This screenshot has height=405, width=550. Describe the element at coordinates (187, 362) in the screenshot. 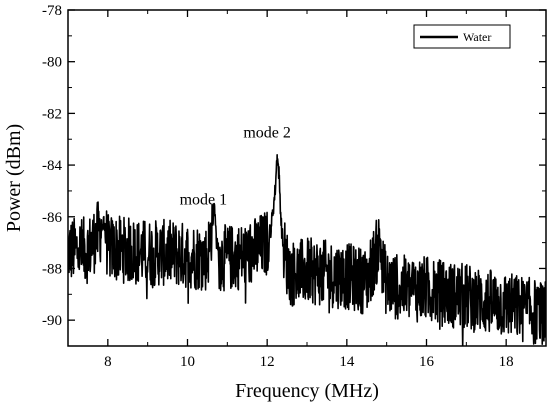

I see `x-tick-label: 10` at that location.